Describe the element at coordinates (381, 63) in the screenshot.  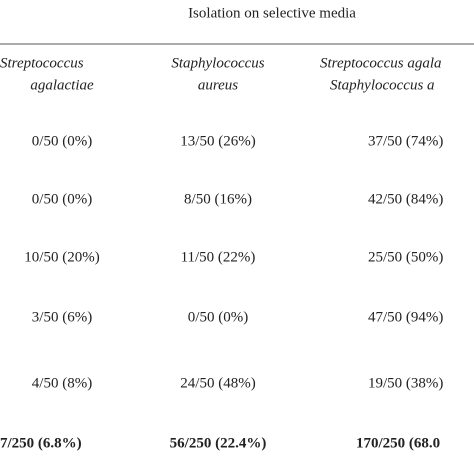
I see `column-header: Streptococcus agala` at that location.